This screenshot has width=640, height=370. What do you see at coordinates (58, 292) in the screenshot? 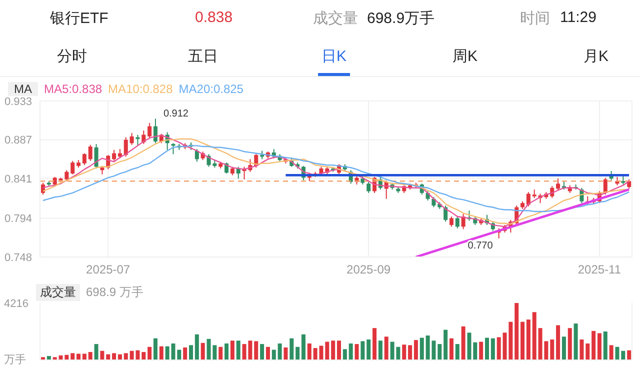
I see `chart-title: 成交量` at bounding box center [58, 292].